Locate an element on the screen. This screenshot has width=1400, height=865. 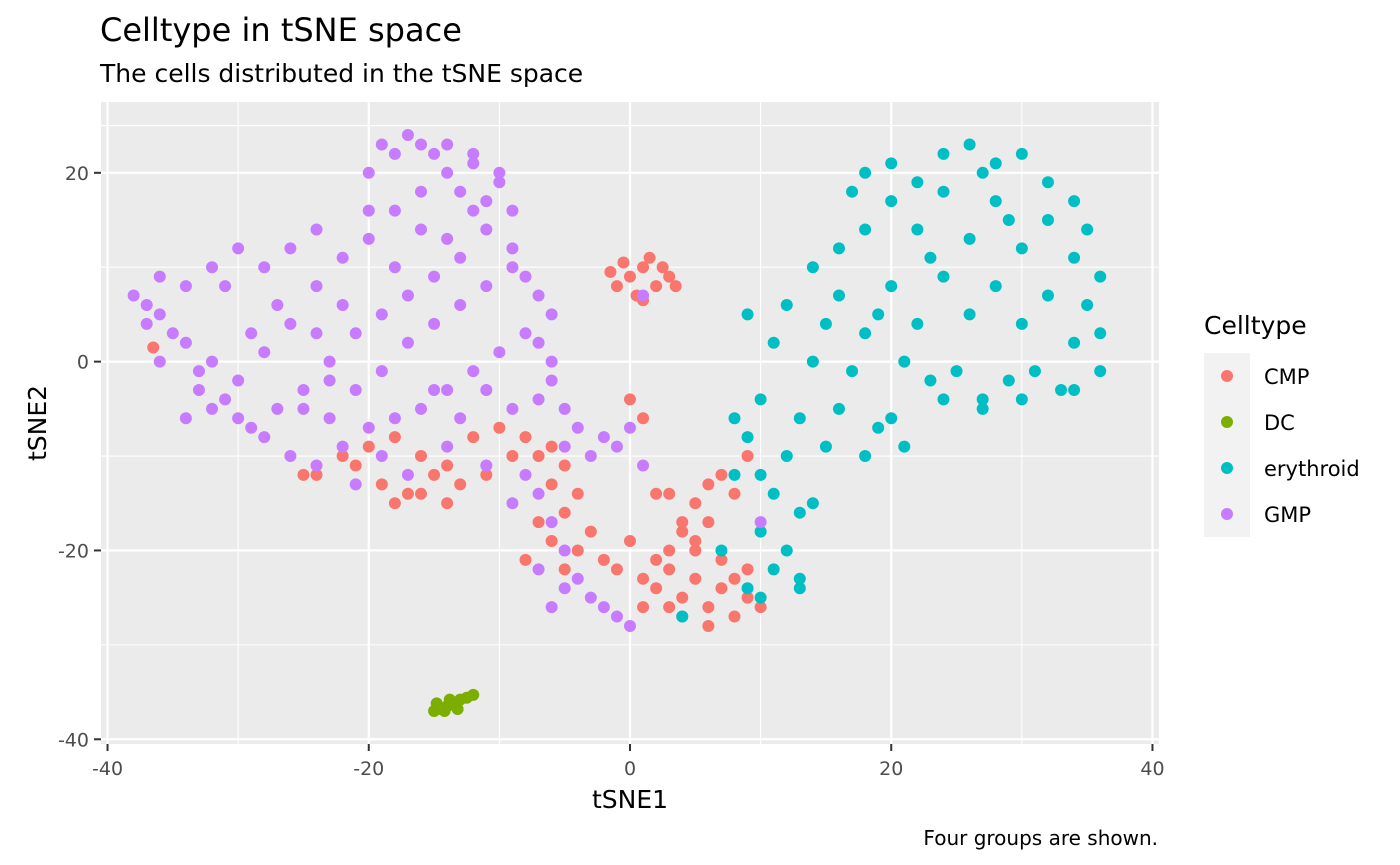
legend-key-erythroid is located at coordinates (1227, 468).